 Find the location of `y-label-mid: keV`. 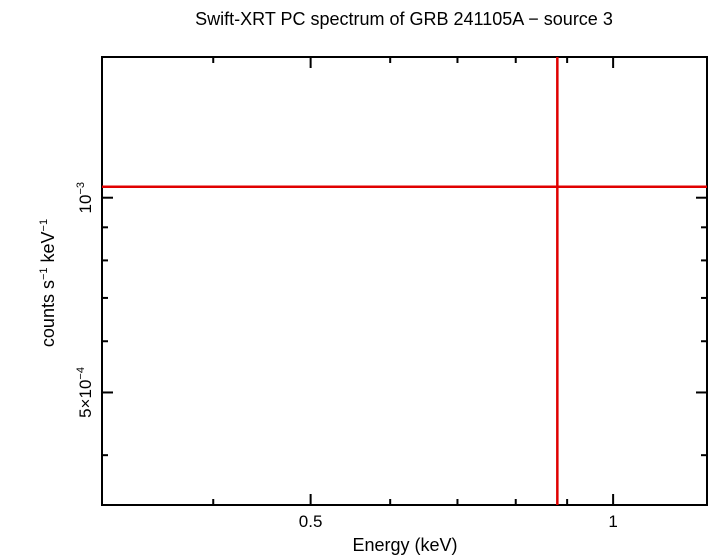

y-label-mid: keV is located at coordinates (48, 249).